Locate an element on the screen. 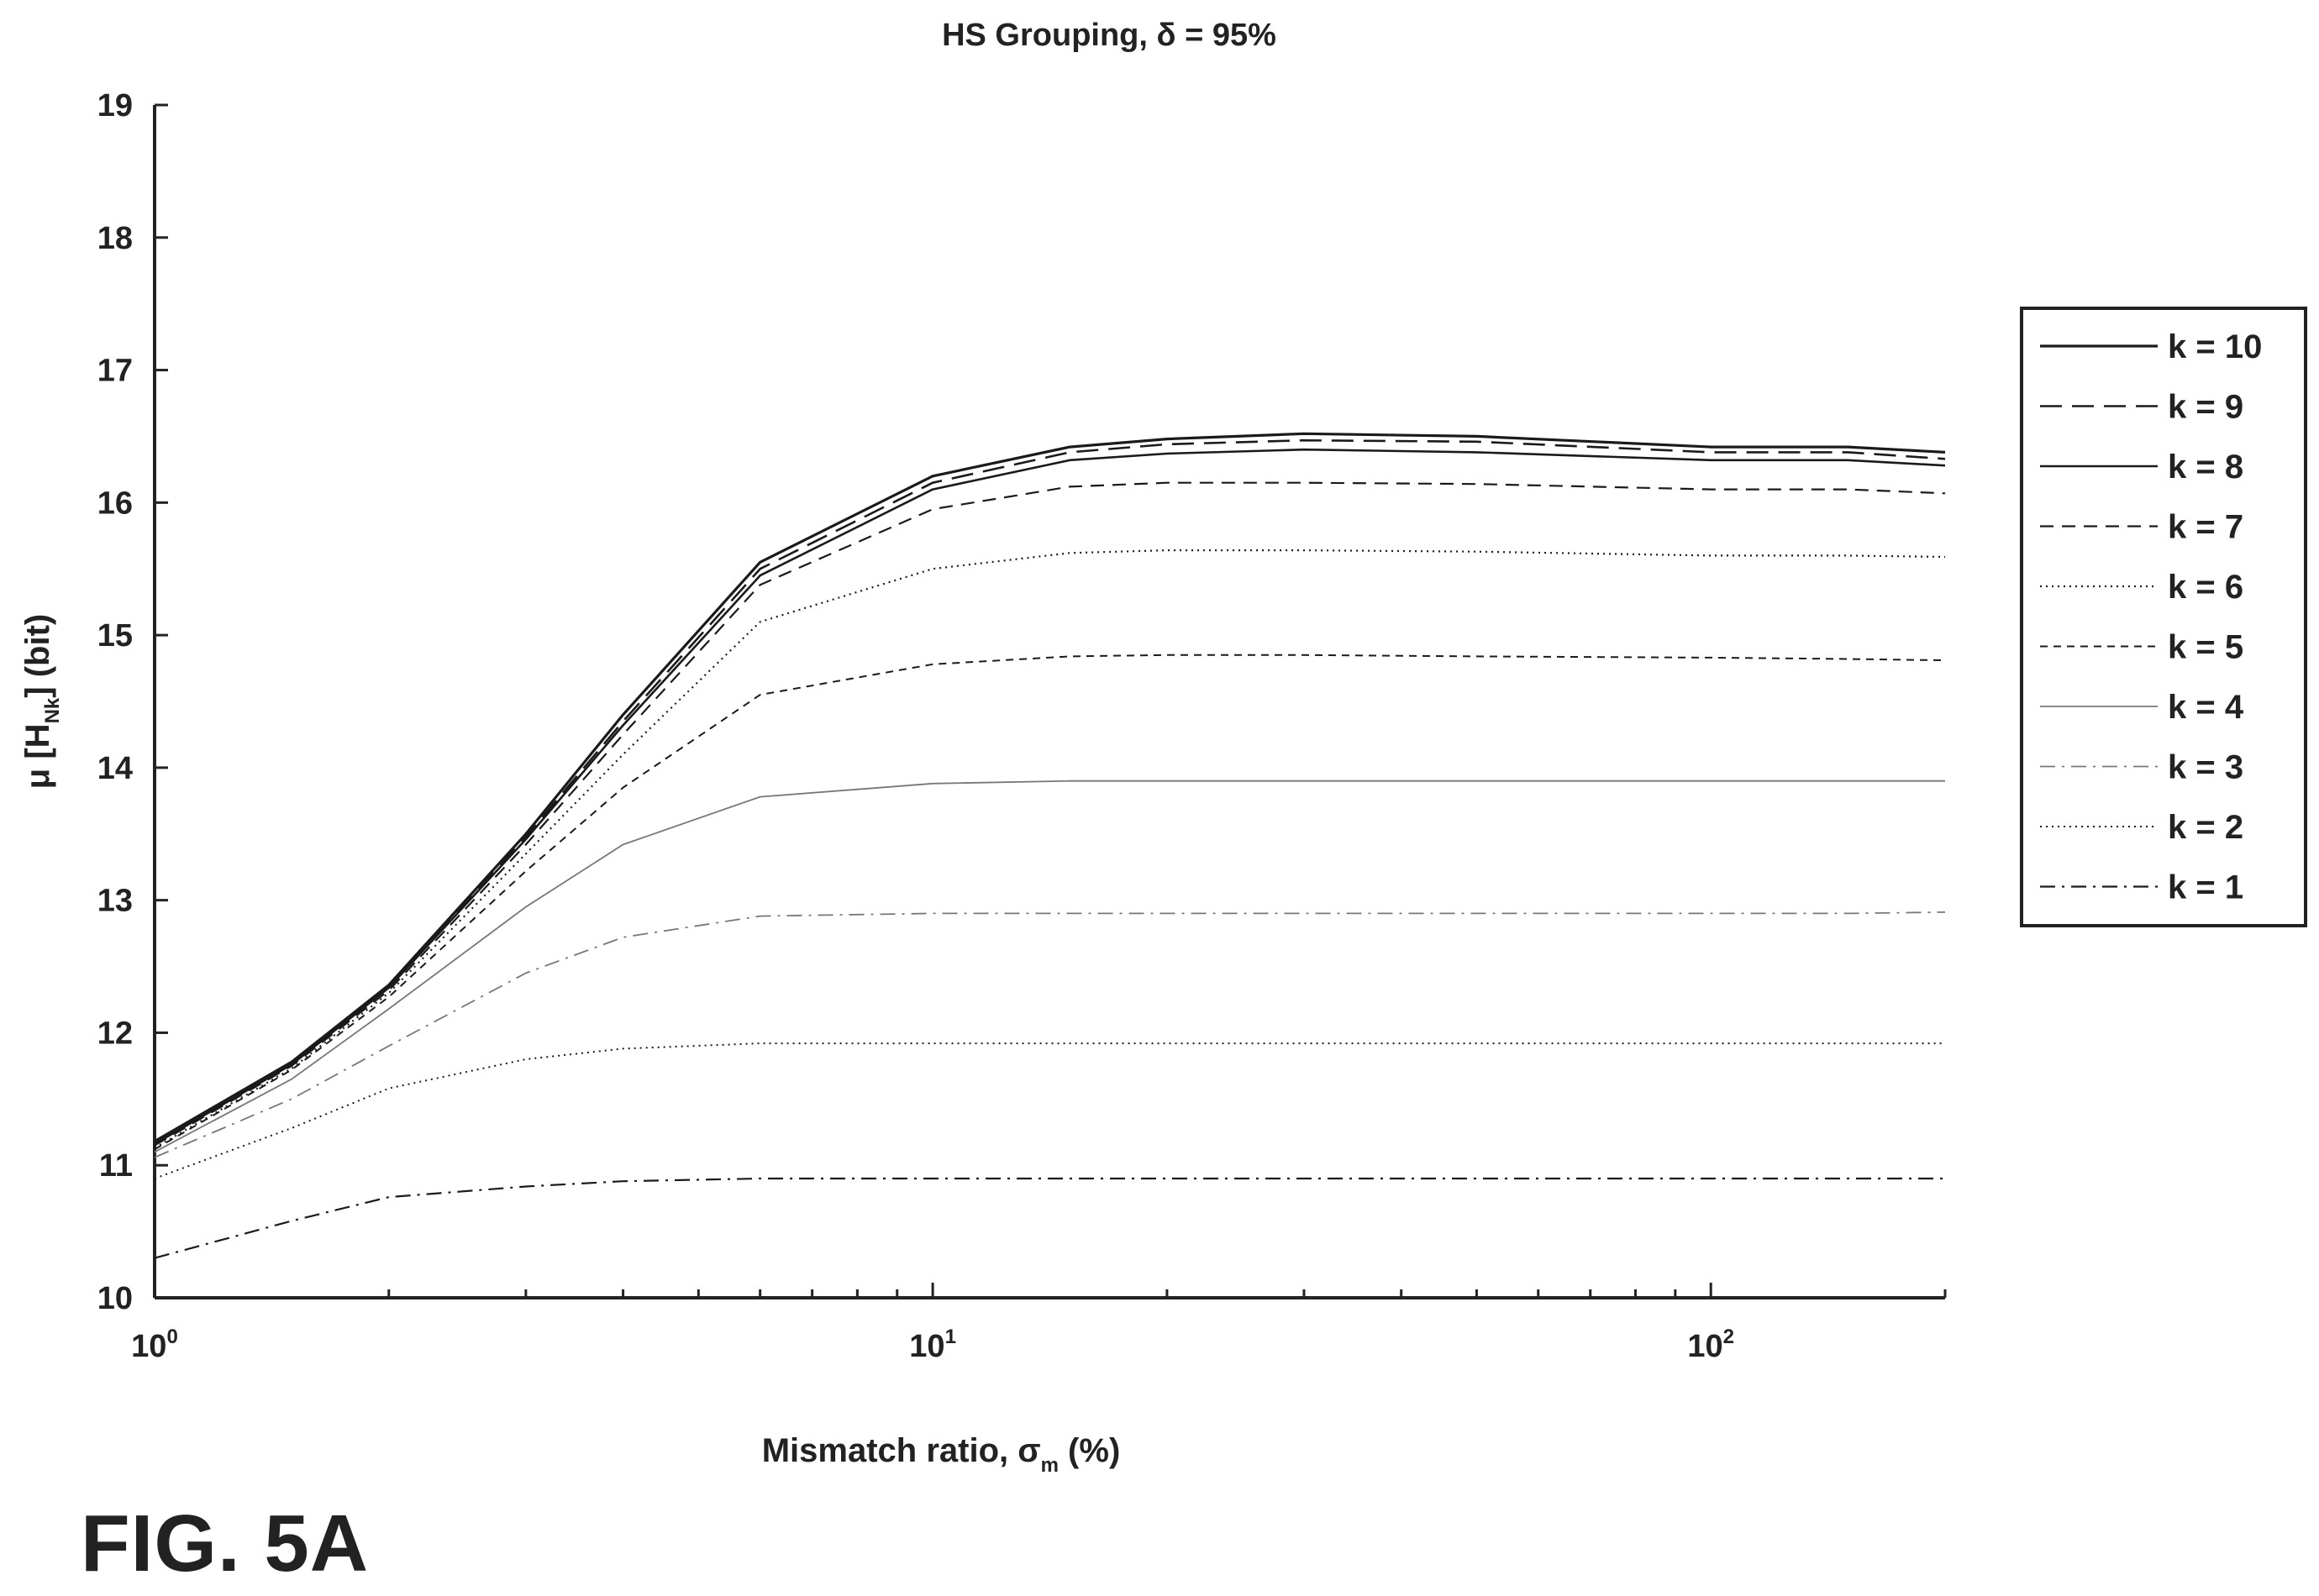  legend-box is located at coordinates (2164, 617).